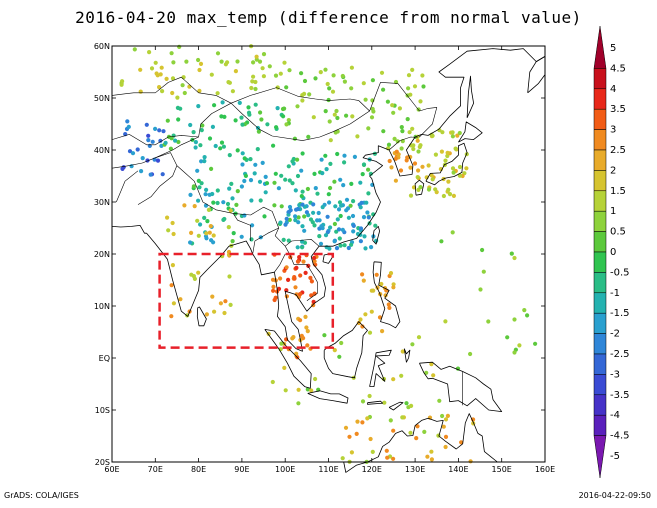 Image resolution: width=657 pixels, height=508 pixels. Describe the element at coordinates (102, 462) in the screenshot. I see `lat-tick-label: 20S` at that location.